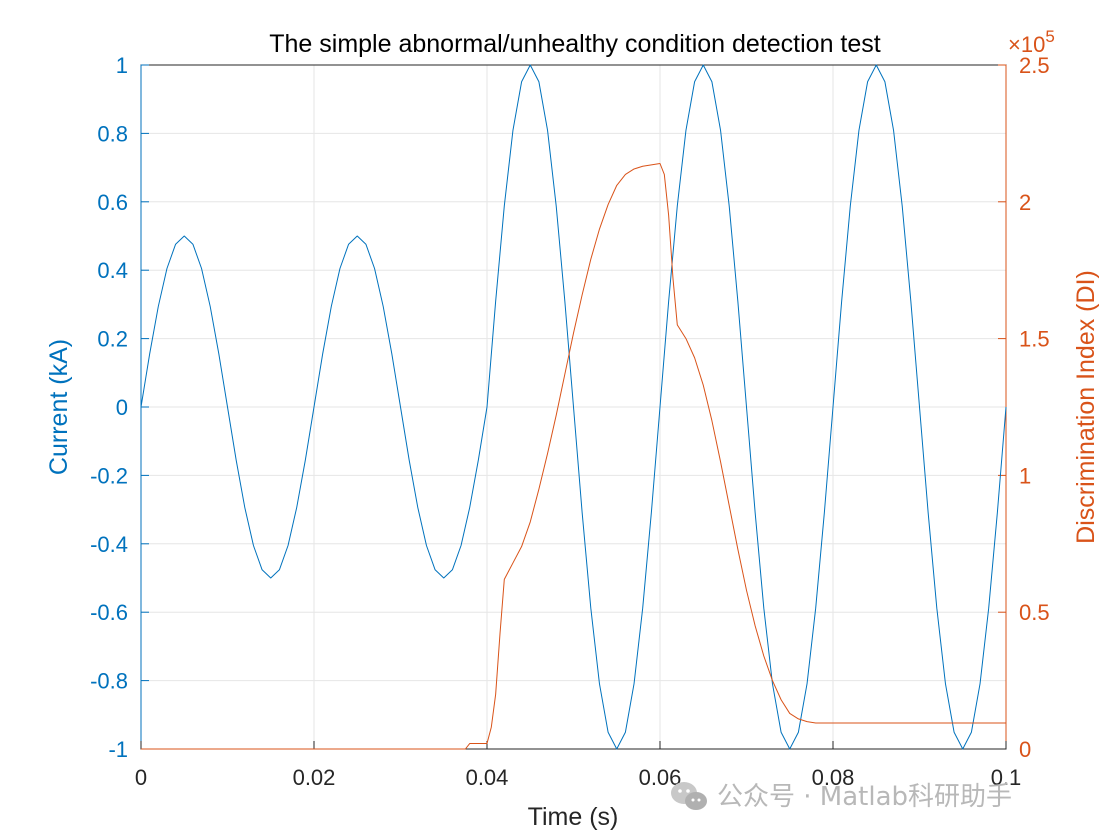  I want to click on left-y-axis: -1 -0.8 -0.6 -0.4 -0.2 0 0.2 0.4 0.6 0.8 1, so click(119, 407).